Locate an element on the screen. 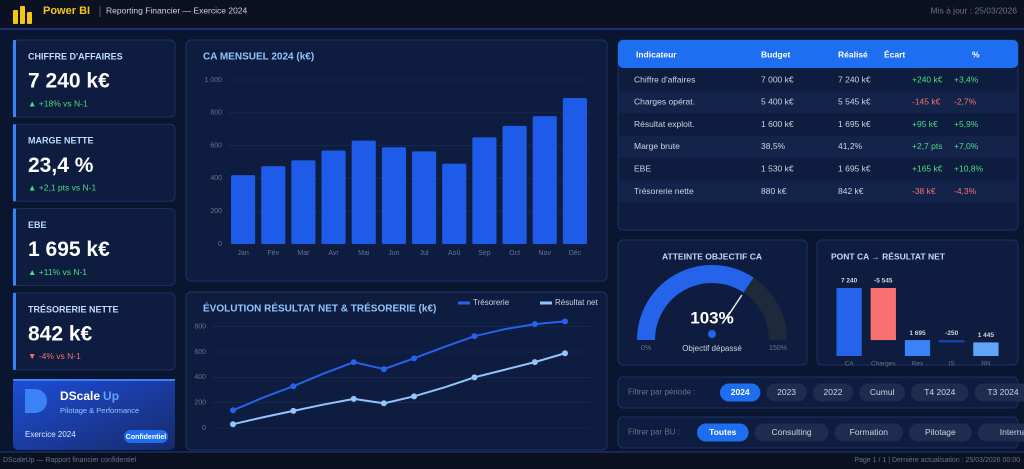 The height and width of the screenshot is (469, 1024). brand-top-border is located at coordinates (94, 380).